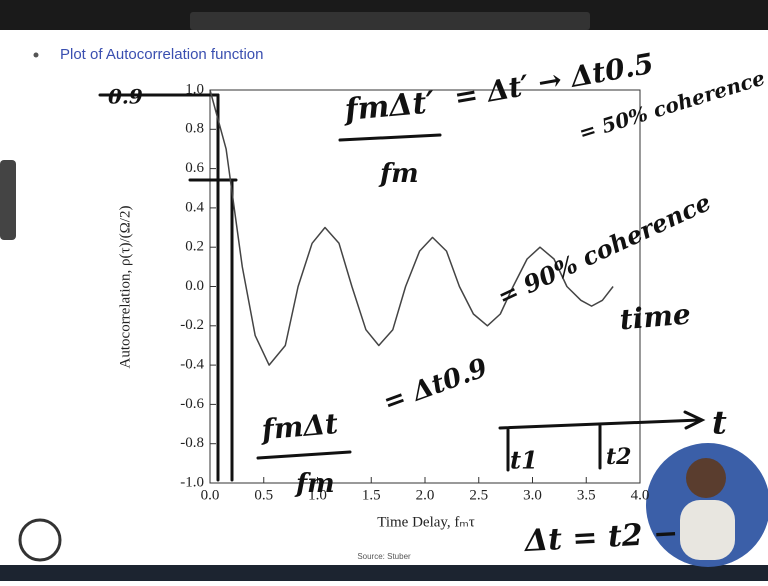  I want to click on handwritten-note: fmΔt′, so click(388, 106).